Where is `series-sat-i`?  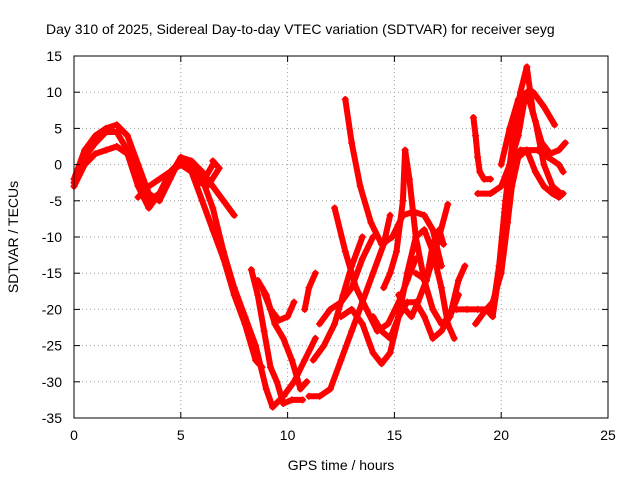 series-sat-i is located at coordinates (310, 291).